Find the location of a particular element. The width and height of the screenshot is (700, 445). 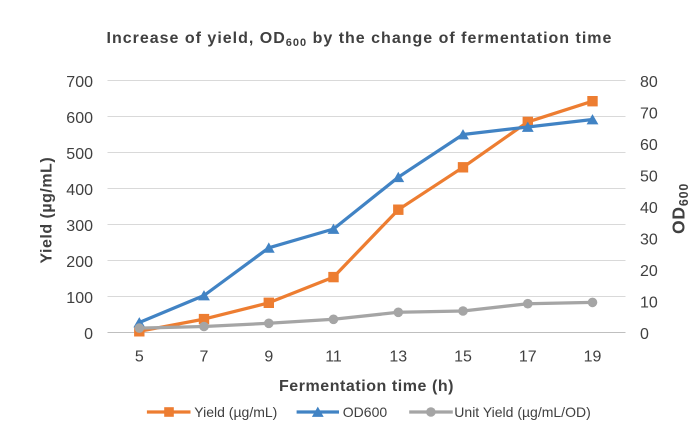

svg-text: 40 is located at coordinates (649, 208).